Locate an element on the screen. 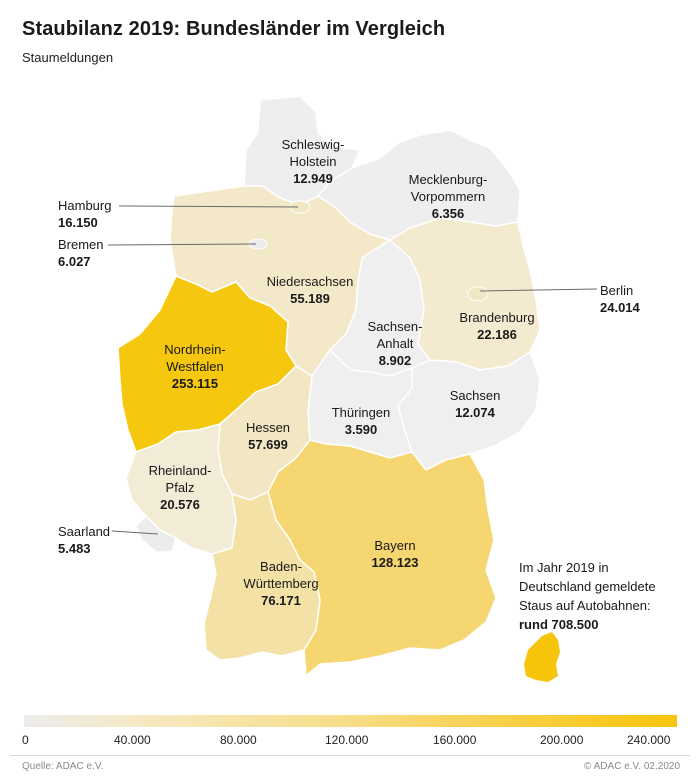 This screenshot has width=700, height=783. legend-tick: 200.000 is located at coordinates (562, 740).